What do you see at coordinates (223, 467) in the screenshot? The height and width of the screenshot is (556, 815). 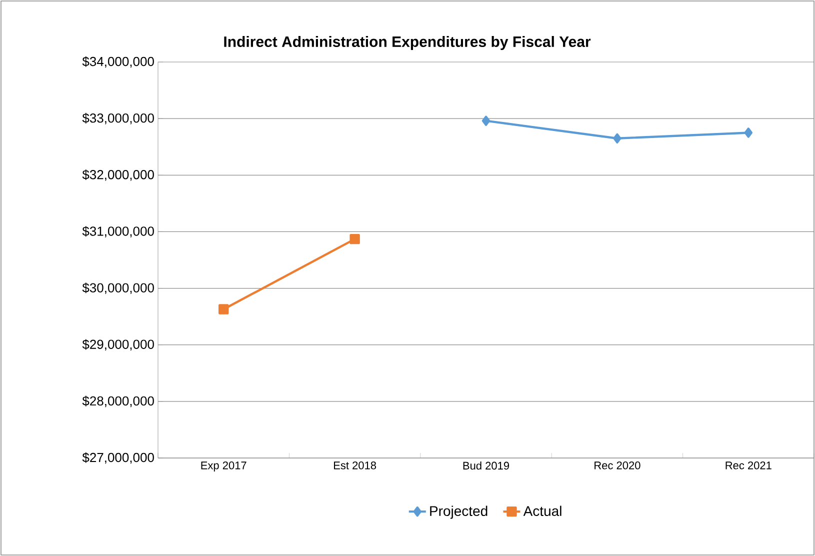 I see `x-tick-label: Exp 2017` at bounding box center [223, 467].